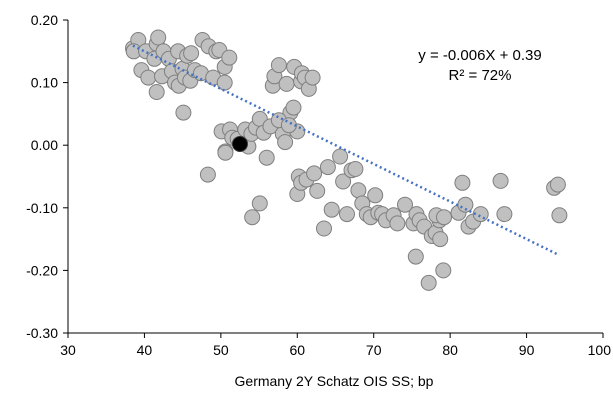 The width and height of the screenshot is (613, 393). What do you see at coordinates (44, 83) in the screenshot?
I see `y-tick-label: 0.10` at bounding box center [44, 83].